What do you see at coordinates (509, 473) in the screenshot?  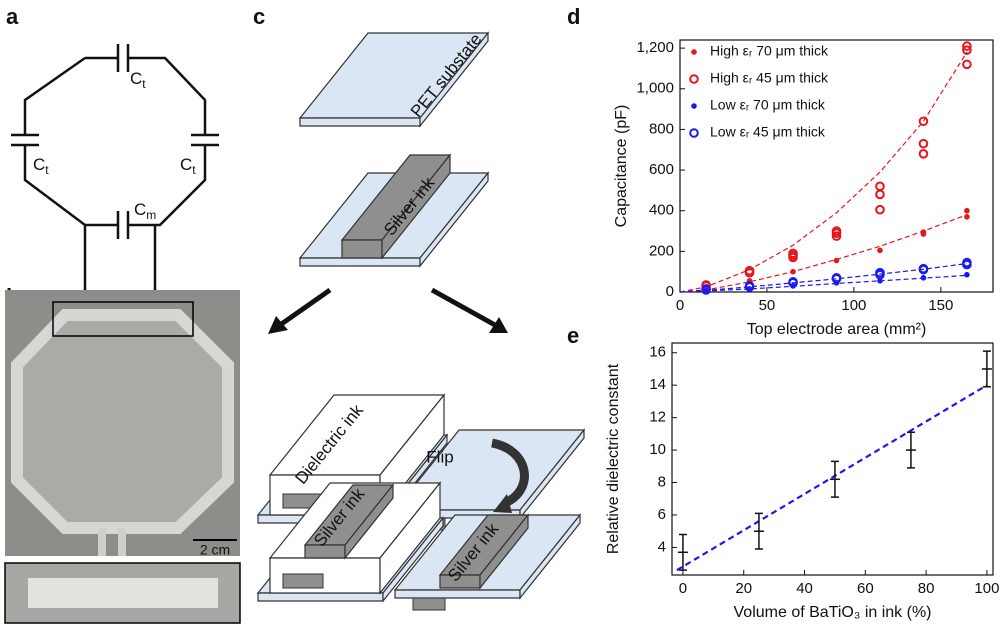 I see `flip-arrow` at bounding box center [509, 473].